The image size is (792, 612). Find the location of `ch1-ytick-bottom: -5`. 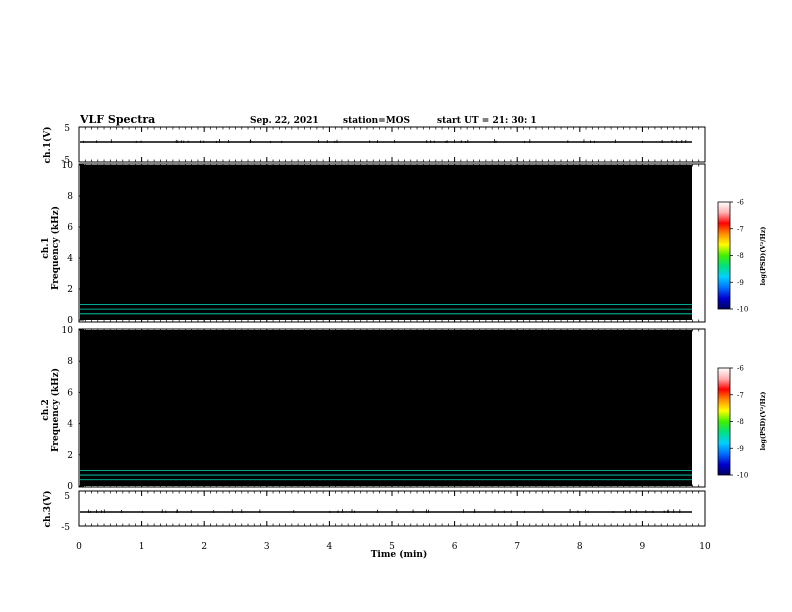

ch1-ytick-bottom: -5 is located at coordinates (65, 161).